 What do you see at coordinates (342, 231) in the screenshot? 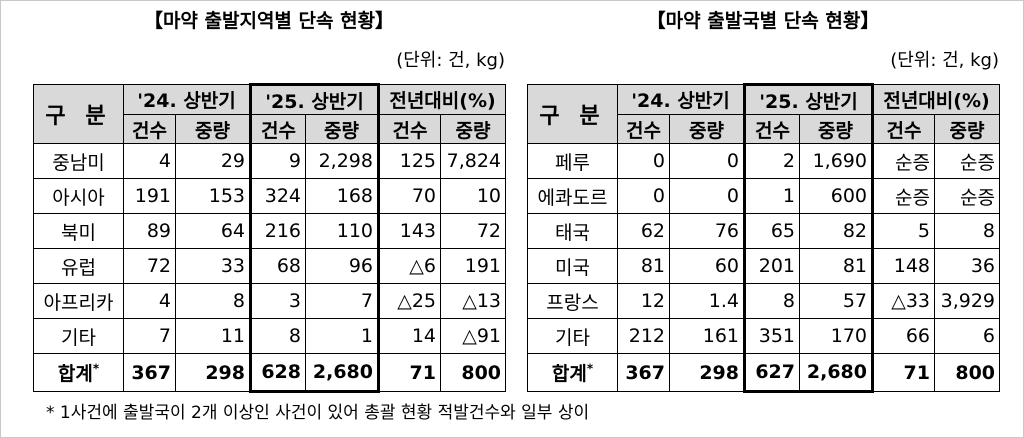
I see `cell: 110` at bounding box center [342, 231].